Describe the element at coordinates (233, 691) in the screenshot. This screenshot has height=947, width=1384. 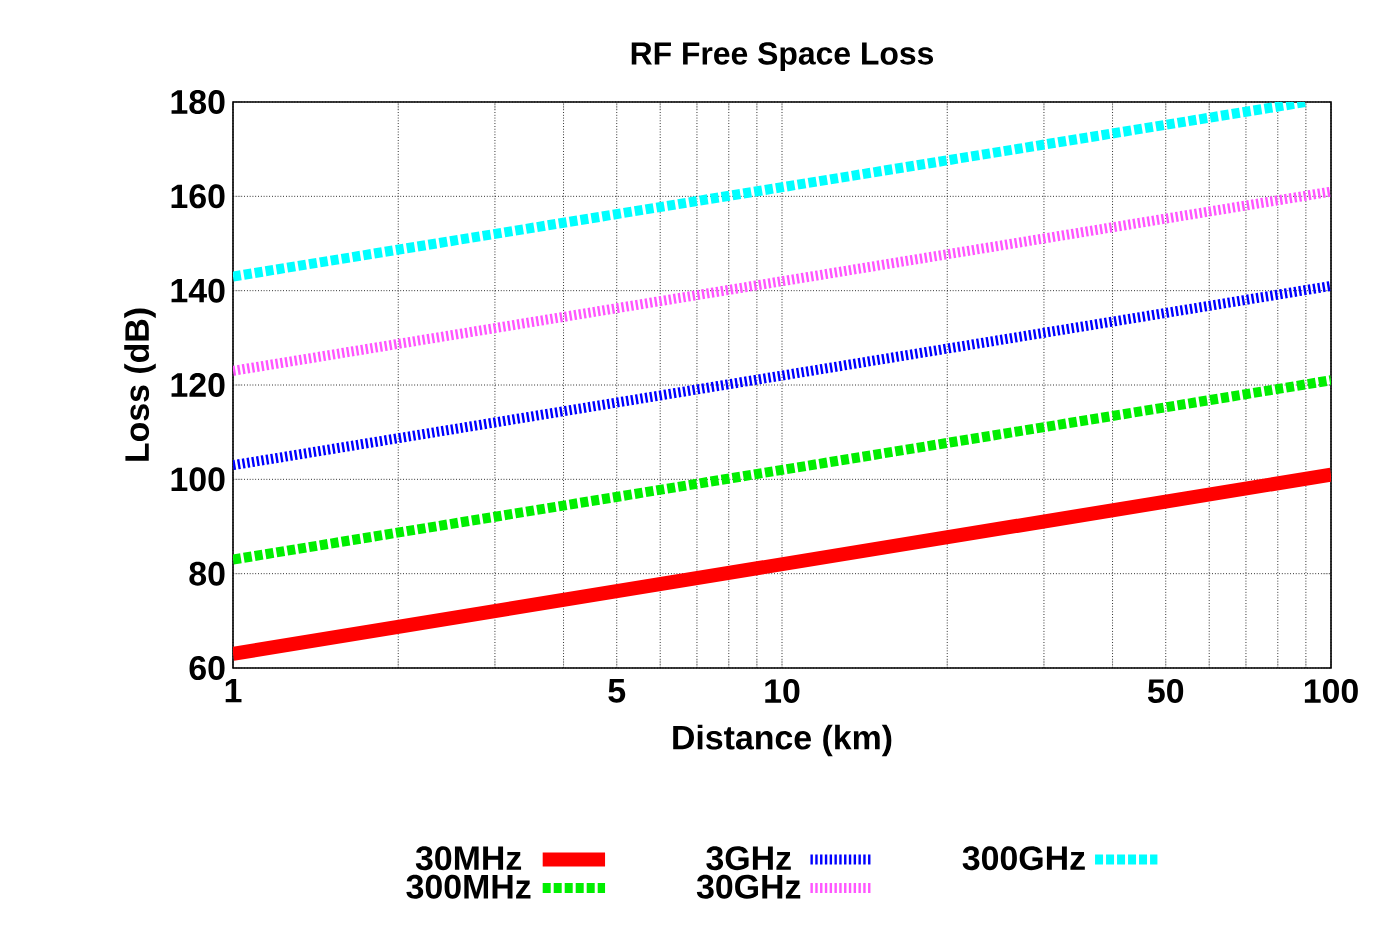
I see `x-tick-label: 1` at that location.